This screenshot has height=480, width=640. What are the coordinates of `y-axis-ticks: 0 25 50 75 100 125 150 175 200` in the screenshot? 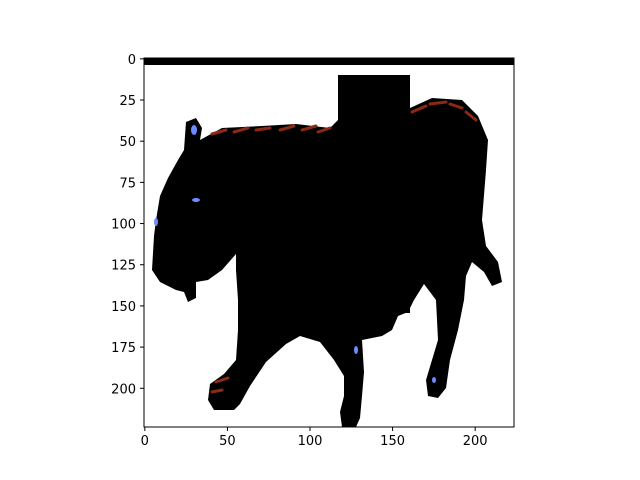 It's located at (127, 225).